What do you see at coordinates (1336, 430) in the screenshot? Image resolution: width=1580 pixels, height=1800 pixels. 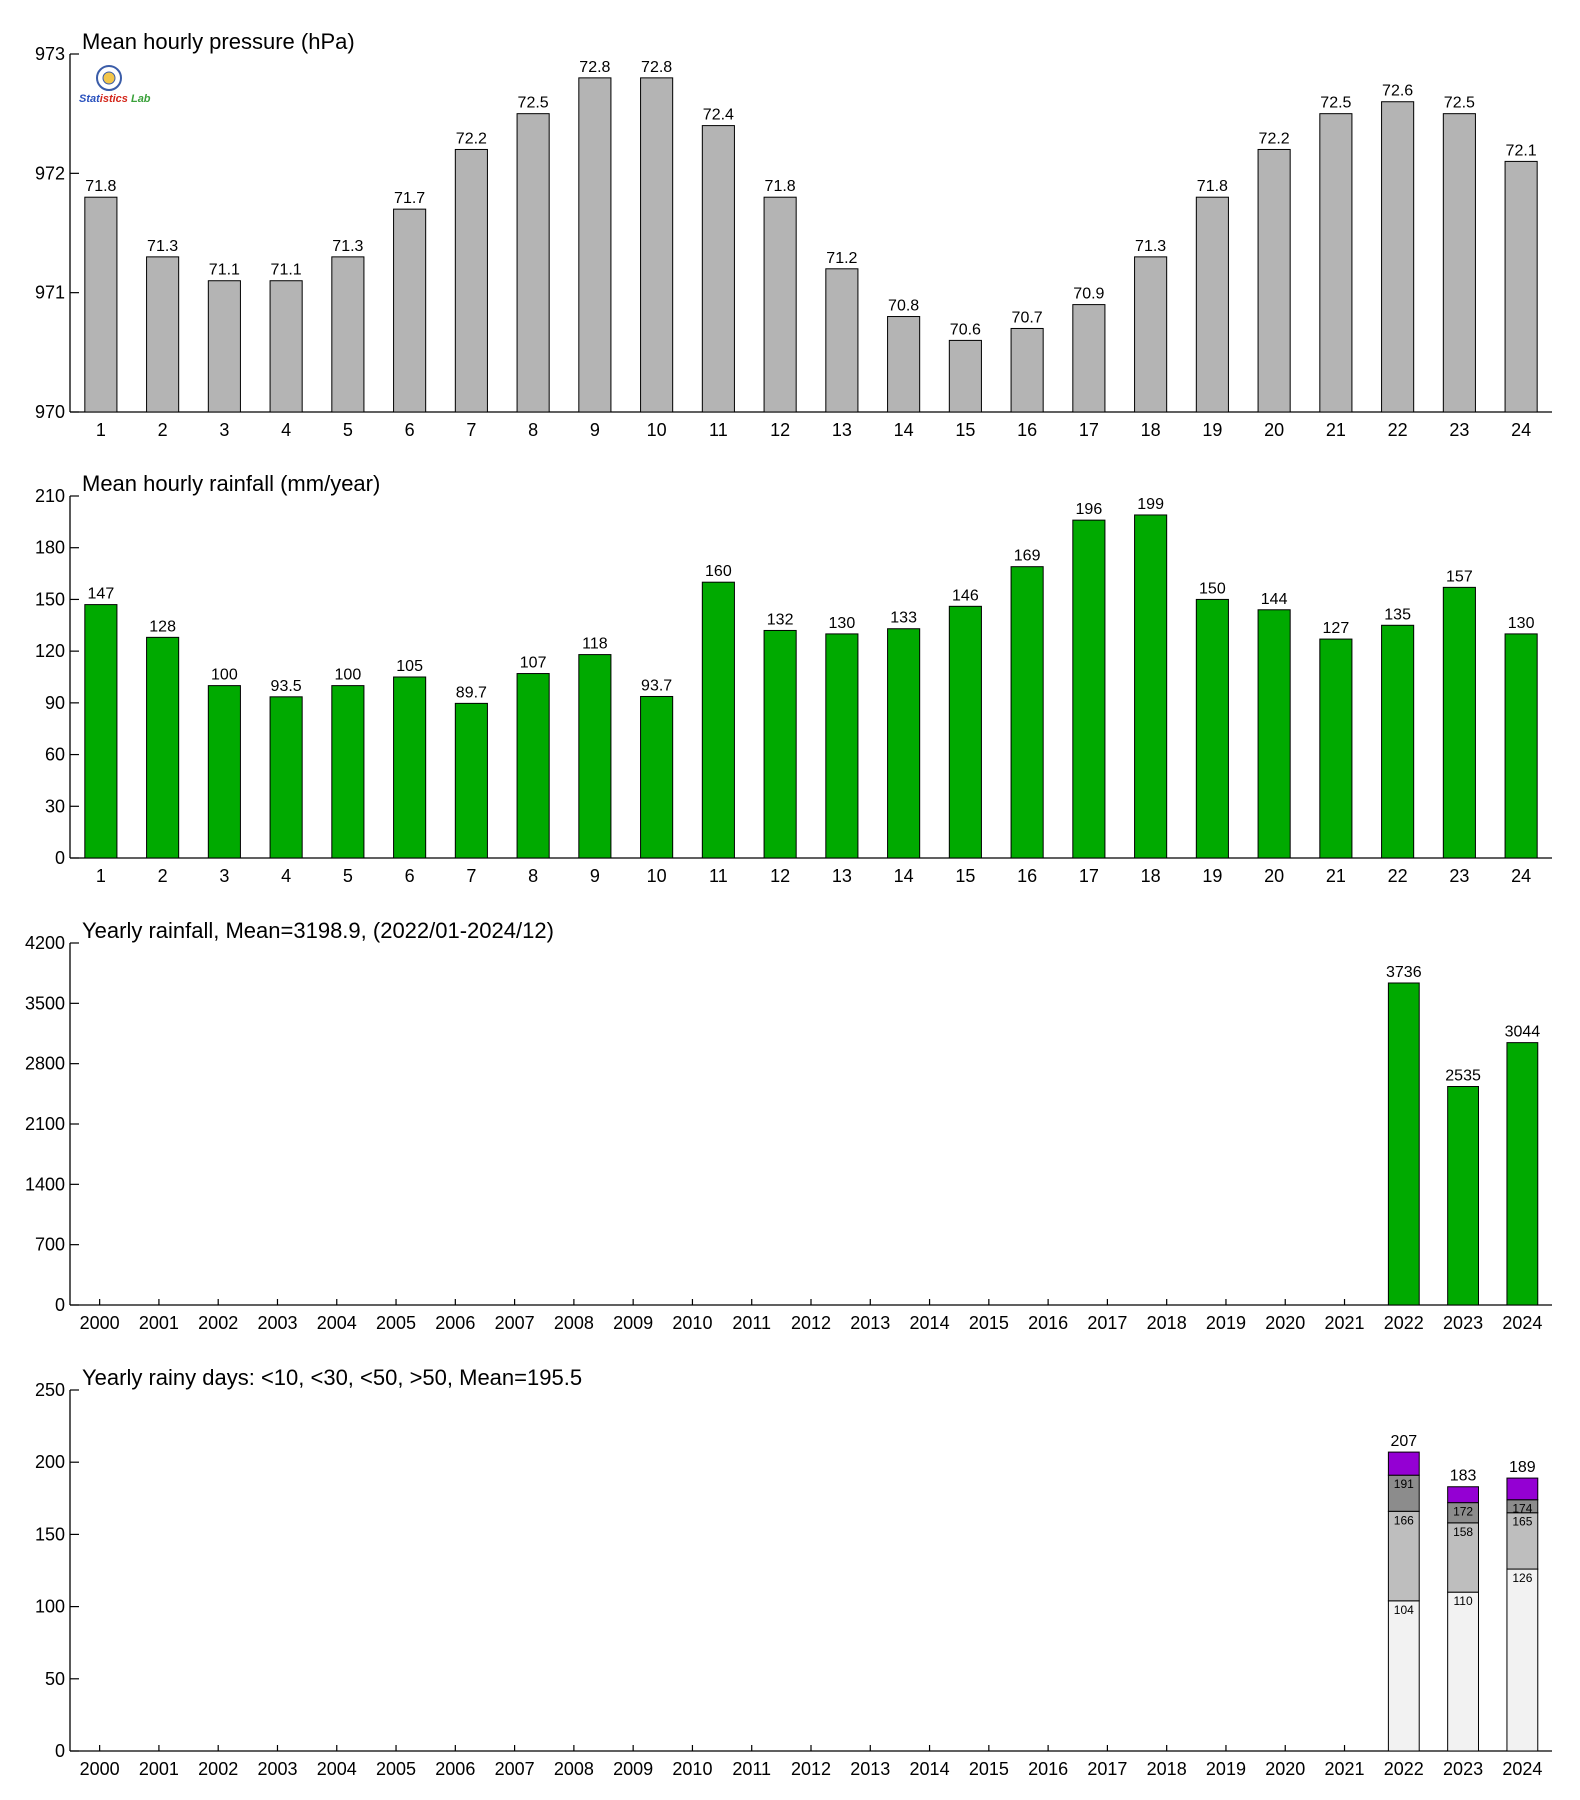 I see `x-tick-label: 21` at bounding box center [1336, 430].